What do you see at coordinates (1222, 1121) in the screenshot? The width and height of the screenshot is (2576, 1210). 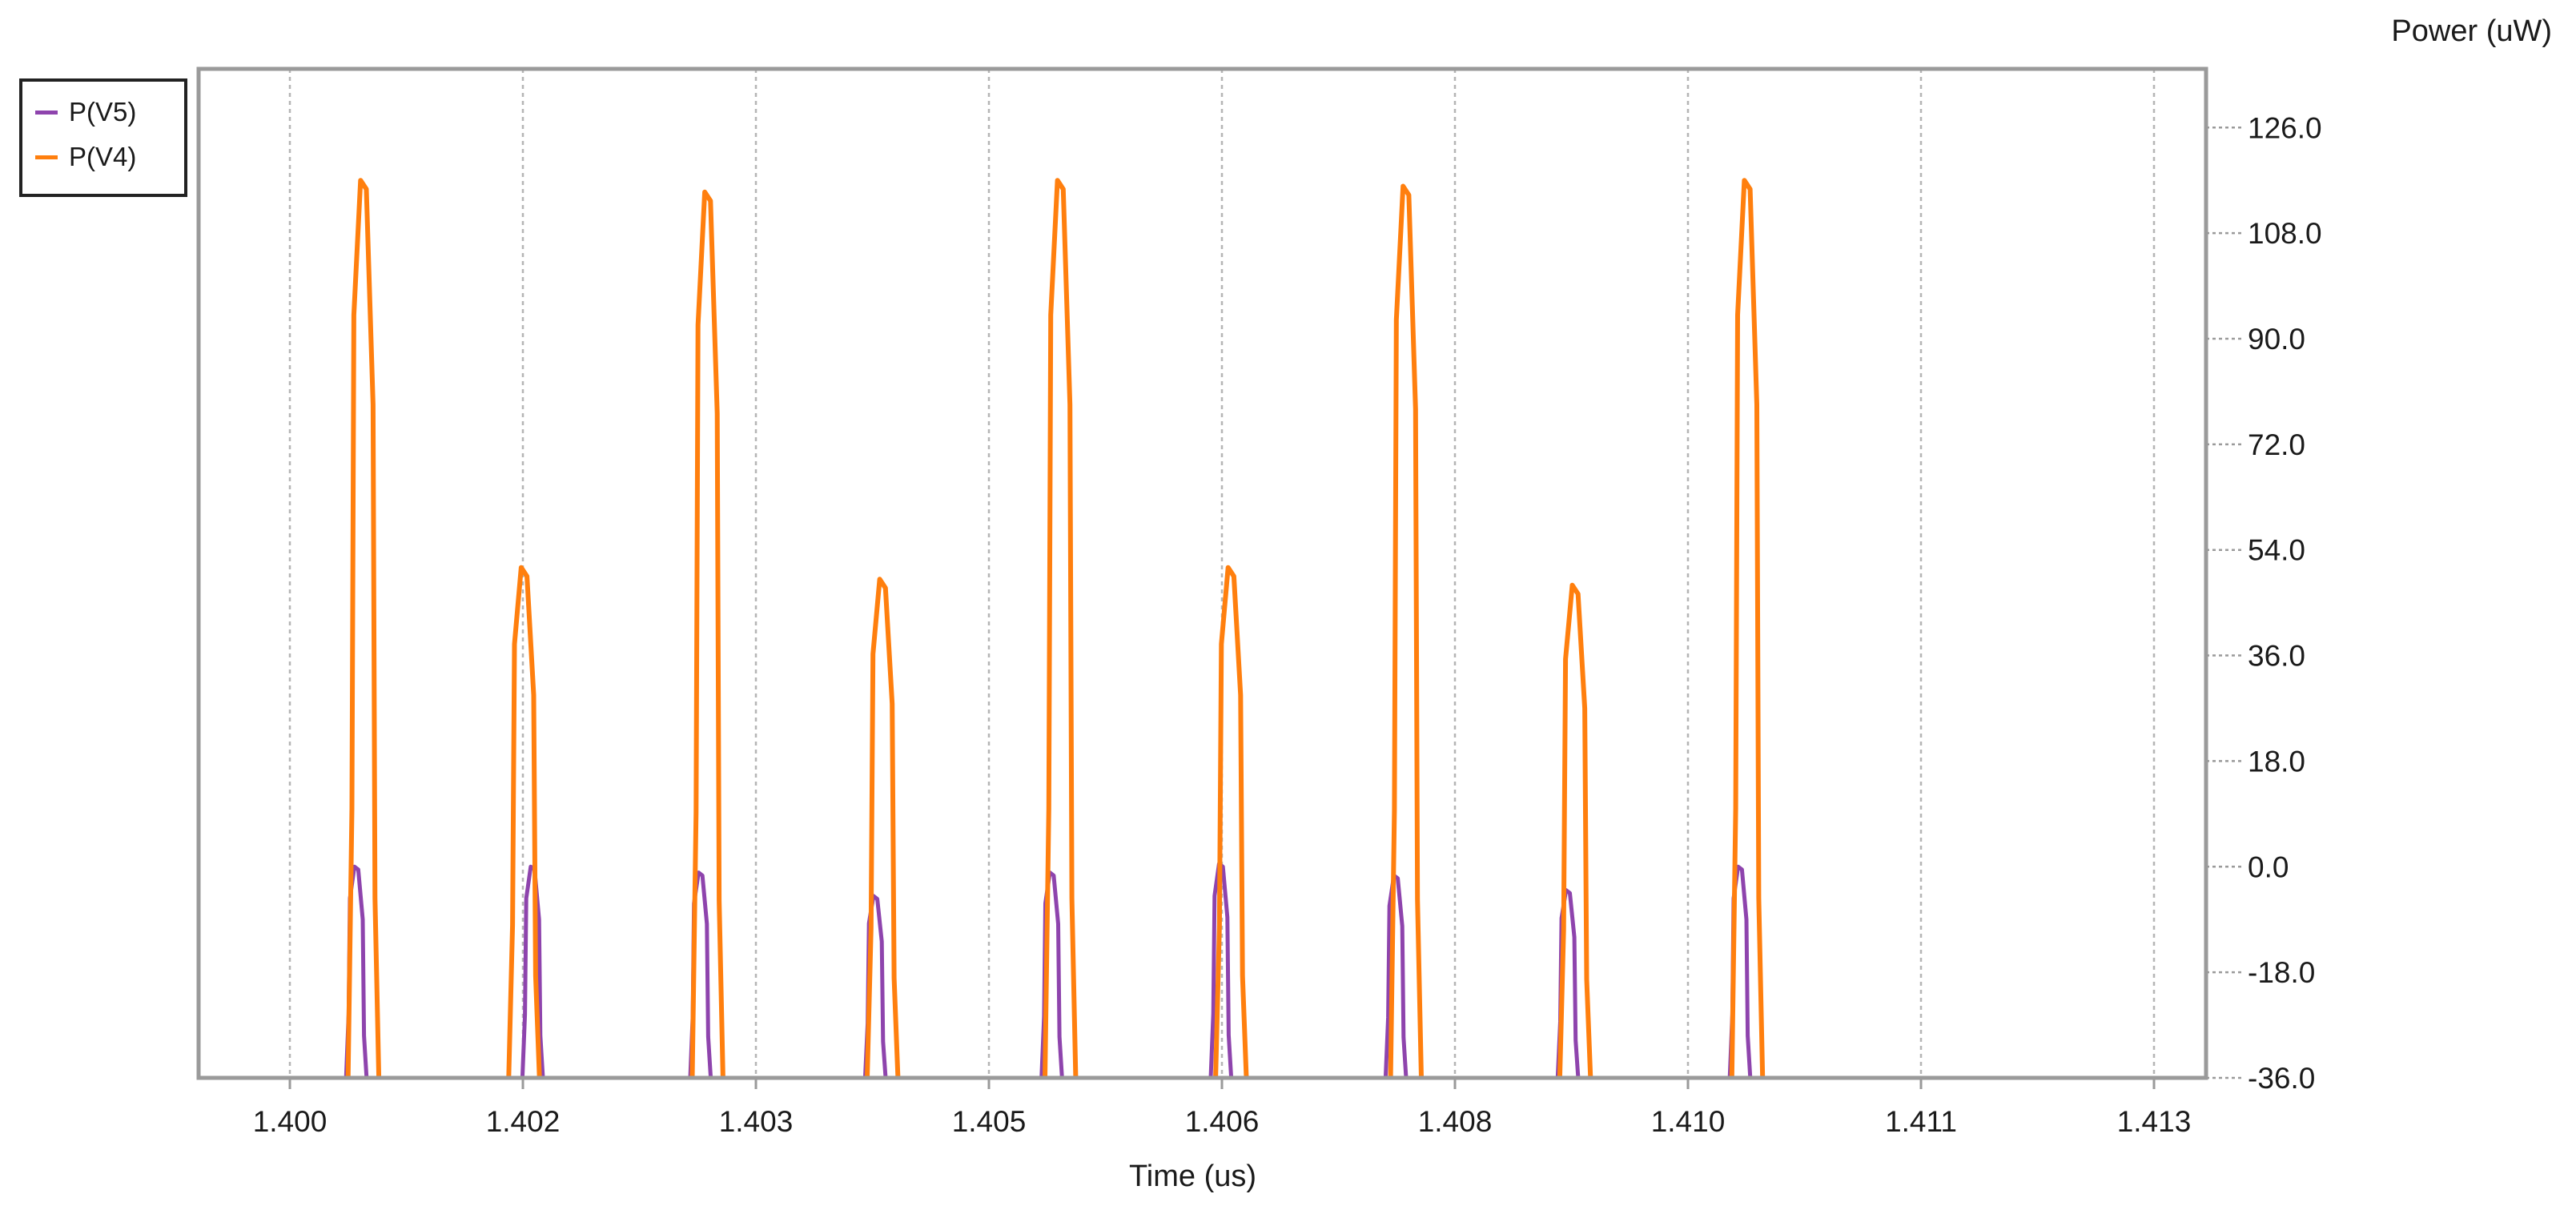 I see `x-tick-label: 1.406` at bounding box center [1222, 1121].